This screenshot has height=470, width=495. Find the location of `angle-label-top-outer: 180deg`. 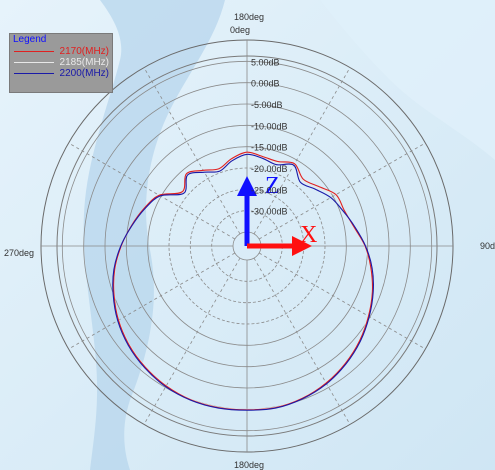

angle-label-top-outer: 180deg is located at coordinates (249, 17).